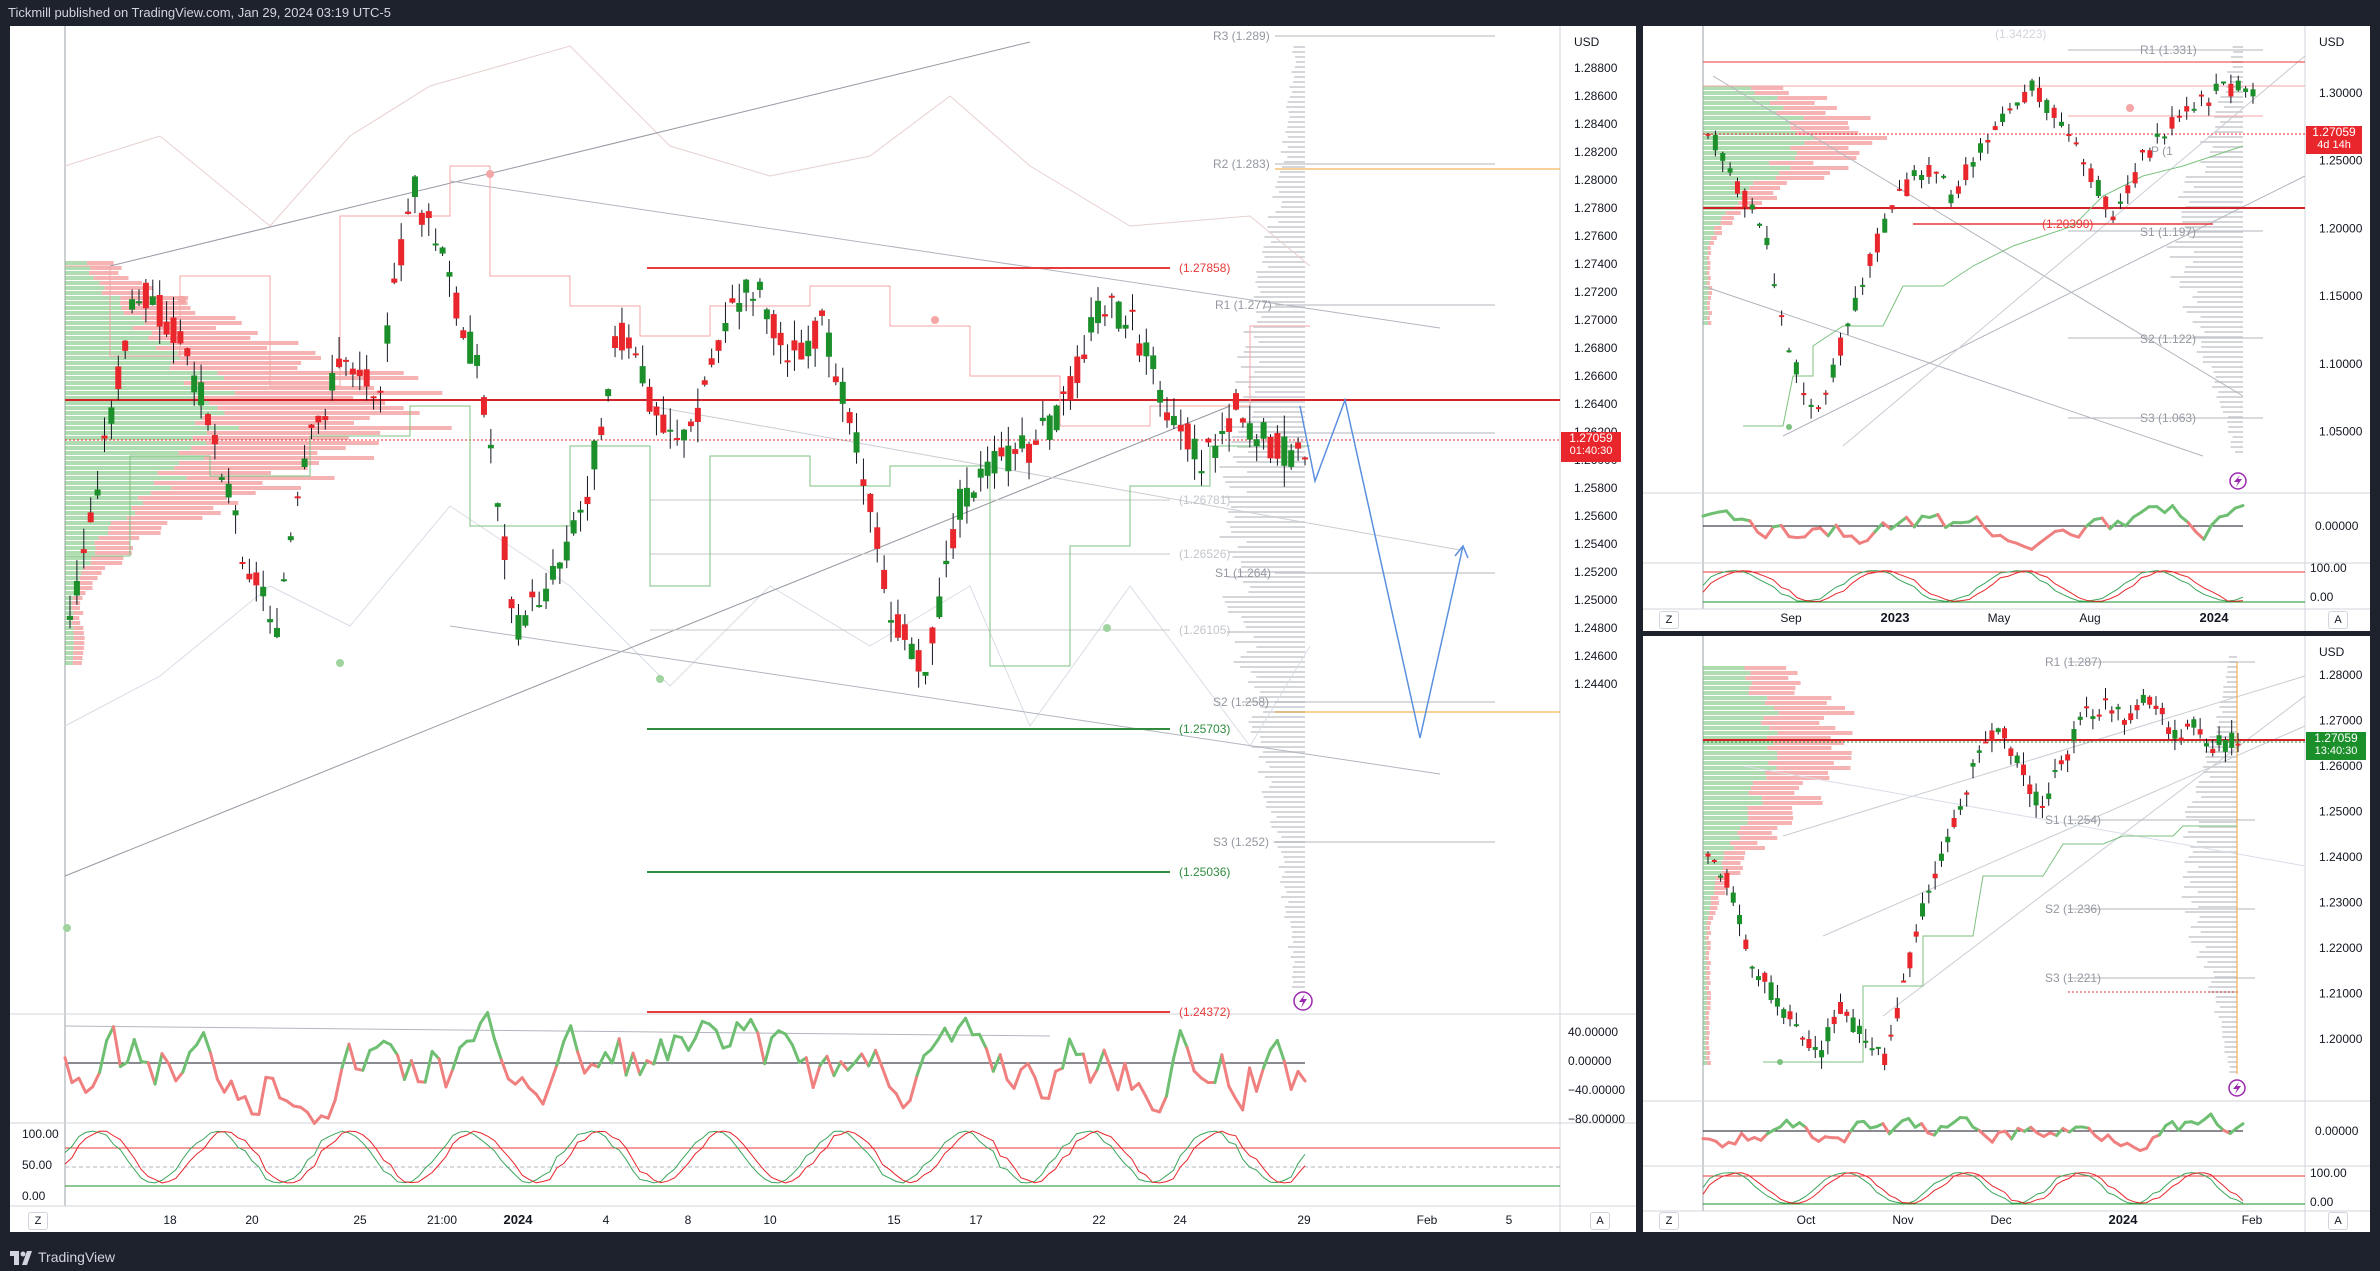  Describe the element at coordinates (687, 296) in the screenshot. I see `step-line-red` at that location.